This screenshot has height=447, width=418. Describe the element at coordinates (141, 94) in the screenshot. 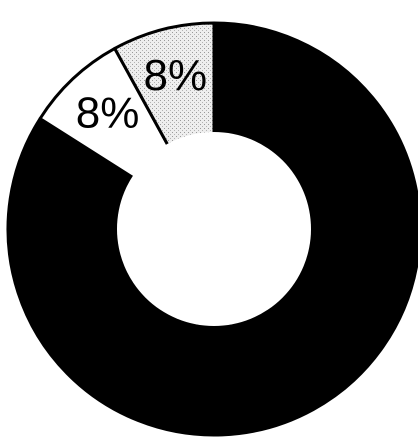

I see `slice-labels: 8%8%` at that location.